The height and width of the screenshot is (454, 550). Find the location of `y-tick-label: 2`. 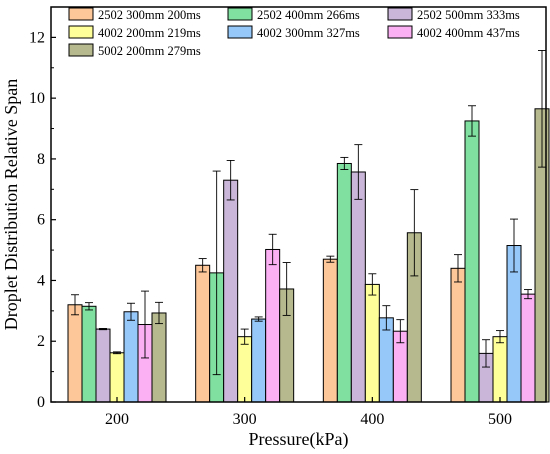

y-tick-label: 2 is located at coordinates (41, 341).